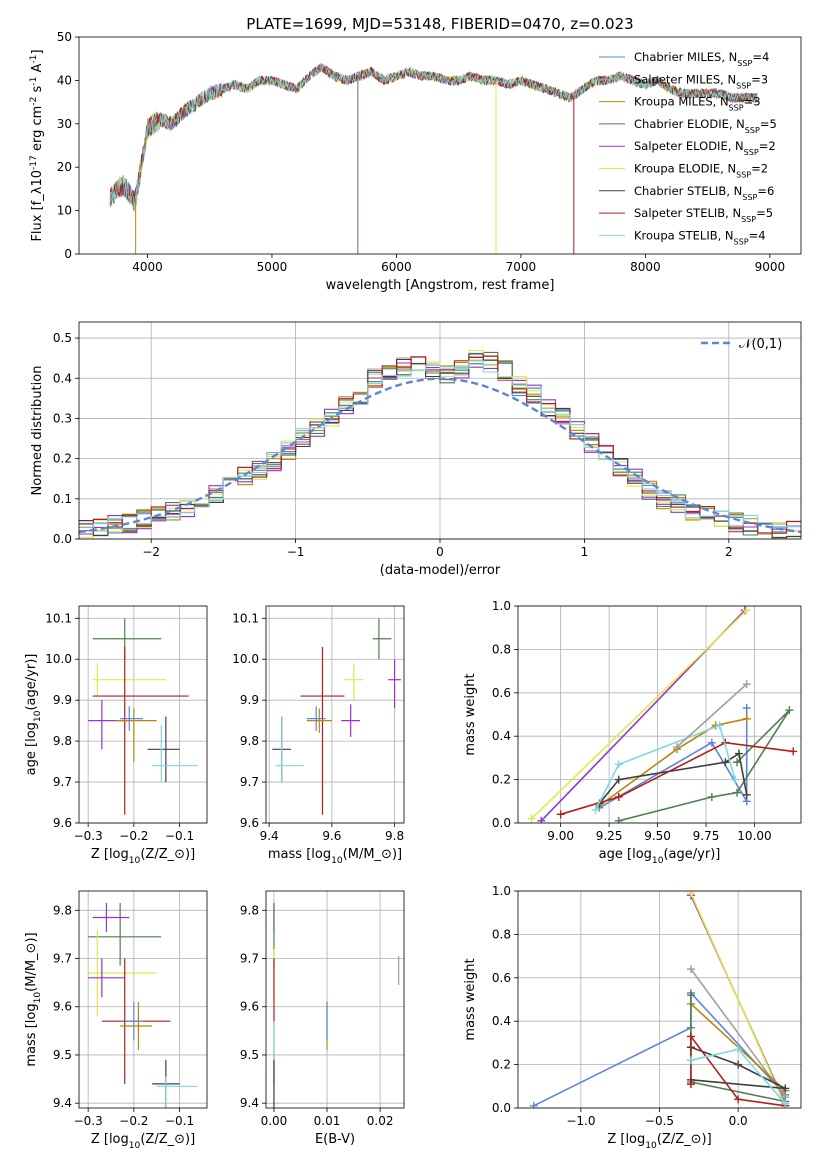 The image size is (819, 1170). I want to click on x-tick-label: 8000, so click(645, 267).